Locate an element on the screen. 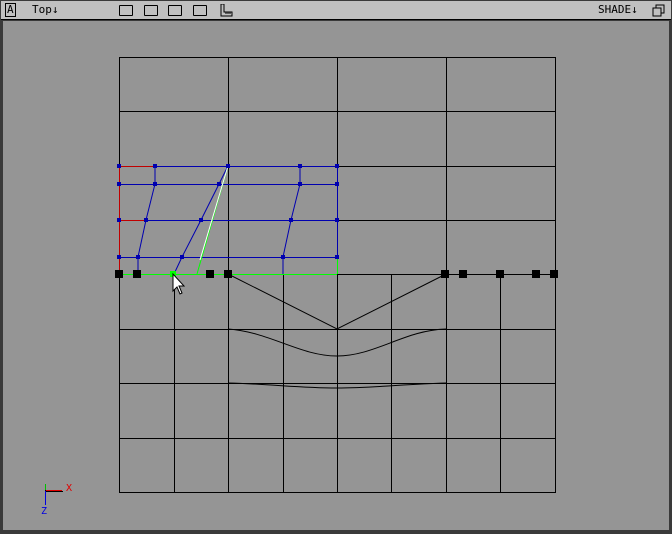  axis-gizmo-icon is located at coordinates (54, 494).